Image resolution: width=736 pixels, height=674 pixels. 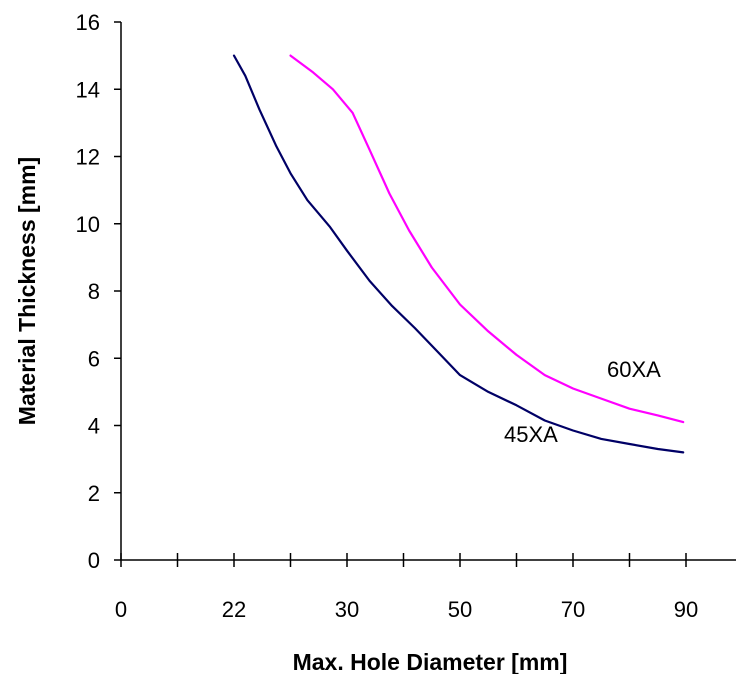 What do you see at coordinates (94, 291) in the screenshot?
I see `y-tick-label: 8` at bounding box center [94, 291].